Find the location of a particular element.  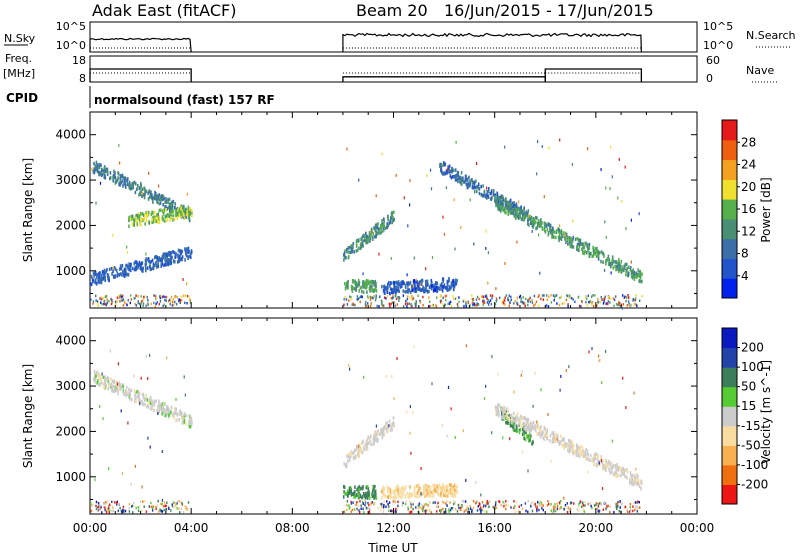

power-colorbar-tick-label: 24 is located at coordinates (748, 165).